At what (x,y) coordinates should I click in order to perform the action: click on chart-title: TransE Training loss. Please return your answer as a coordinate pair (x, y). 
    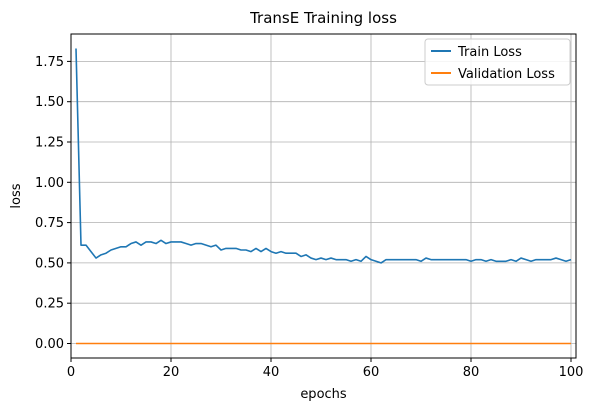
    Looking at the image, I should click on (323, 18).